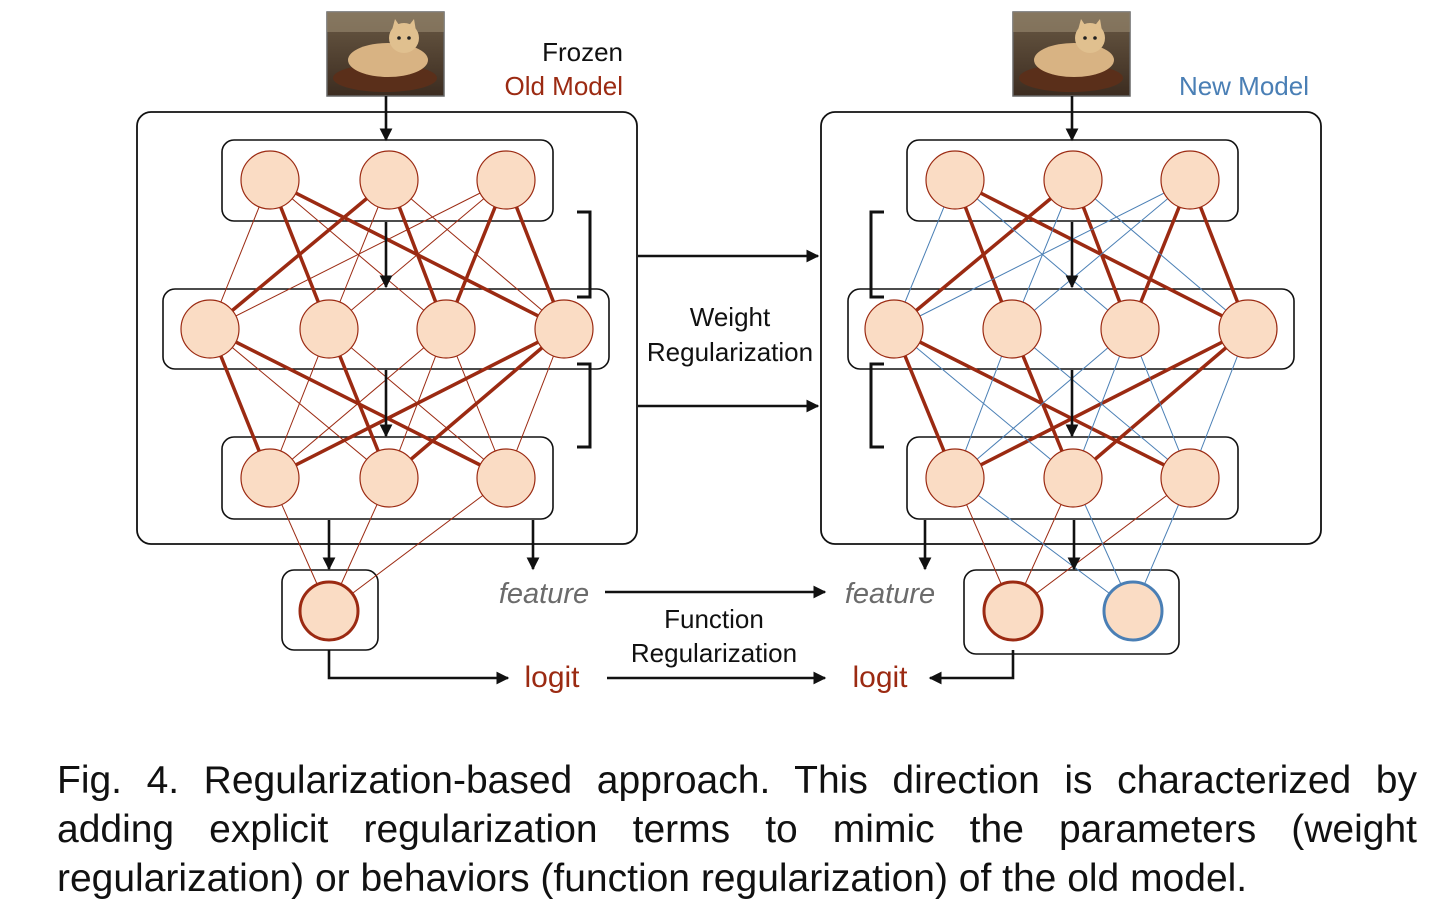 The height and width of the screenshot is (924, 1441). I want to click on old-output-neuron, so click(329, 611).